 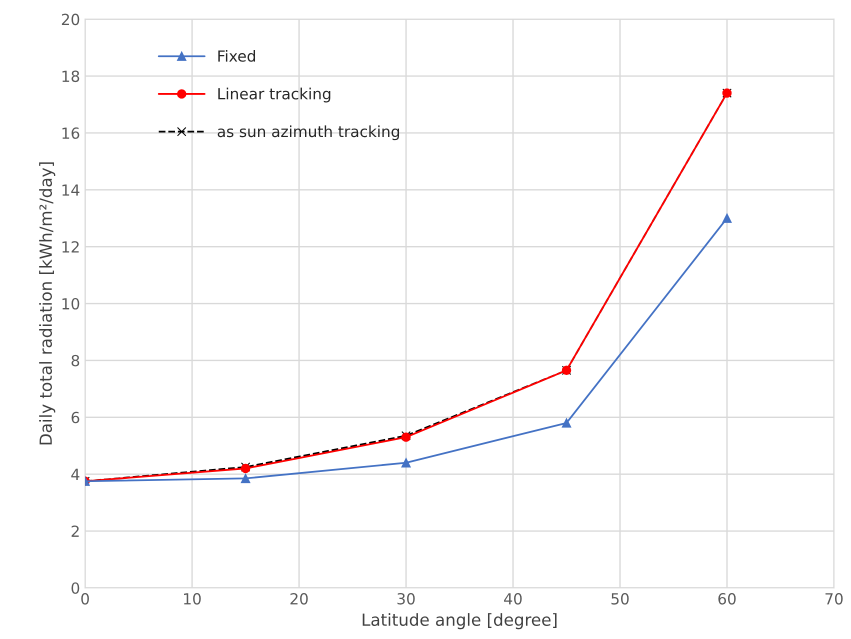 I want to click on x-tick-label: 40, so click(x=513, y=599).